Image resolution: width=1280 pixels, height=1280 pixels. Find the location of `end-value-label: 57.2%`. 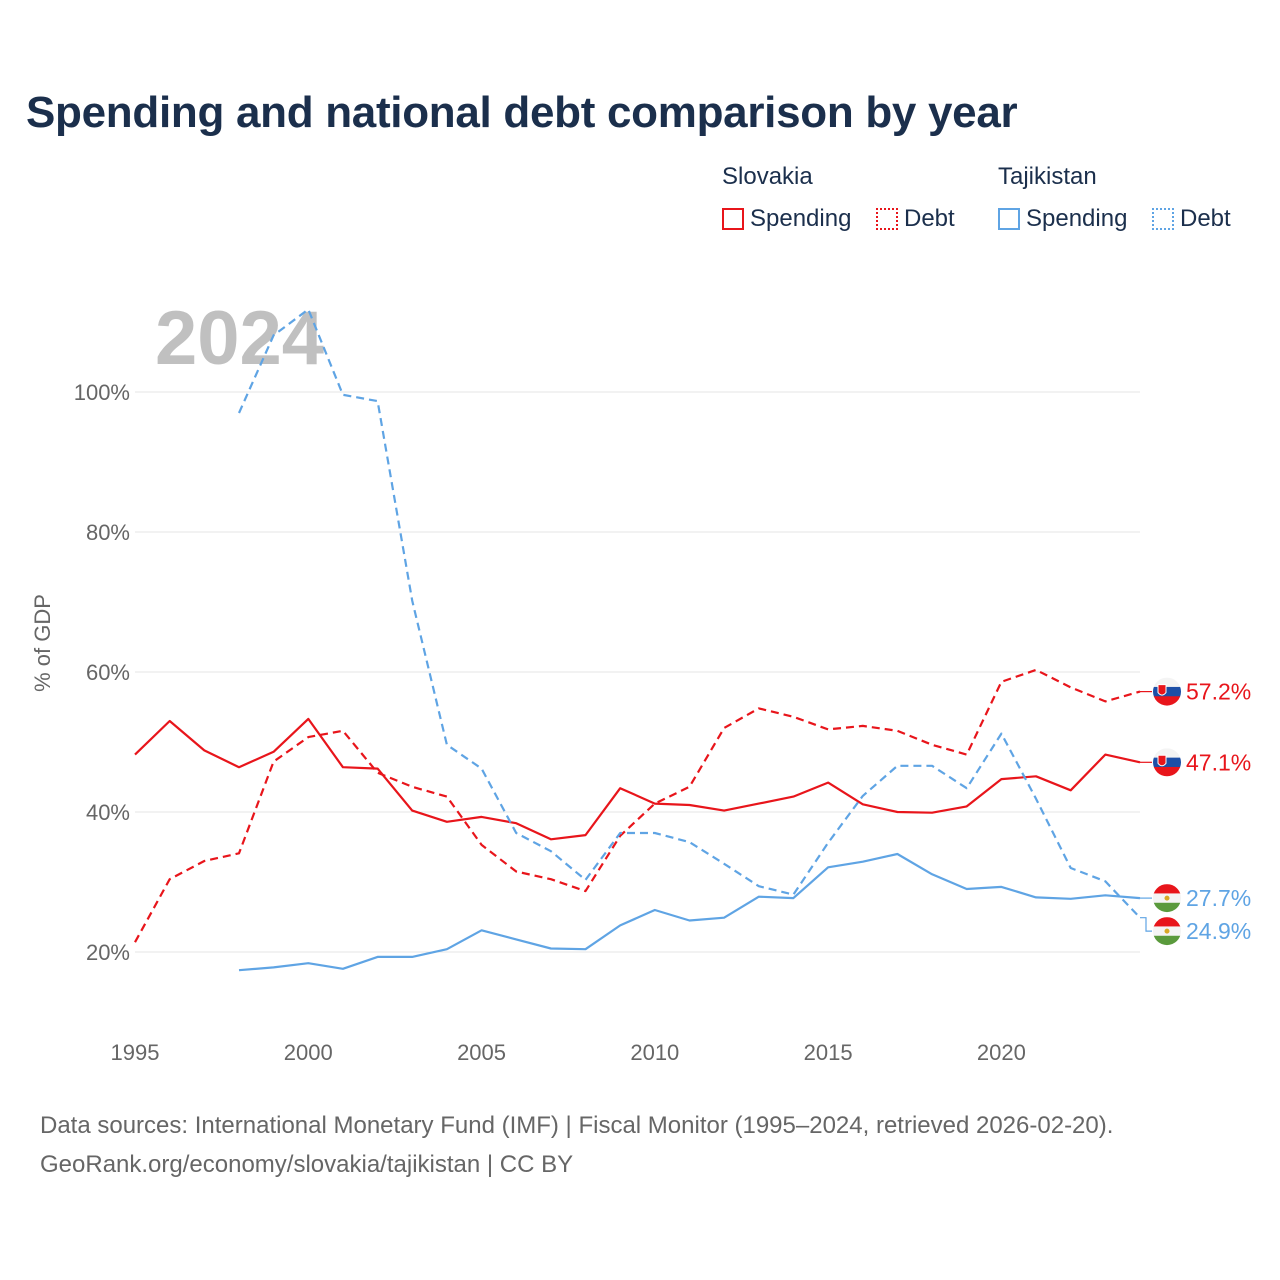

end-value-label: 57.2% is located at coordinates (1218, 692).